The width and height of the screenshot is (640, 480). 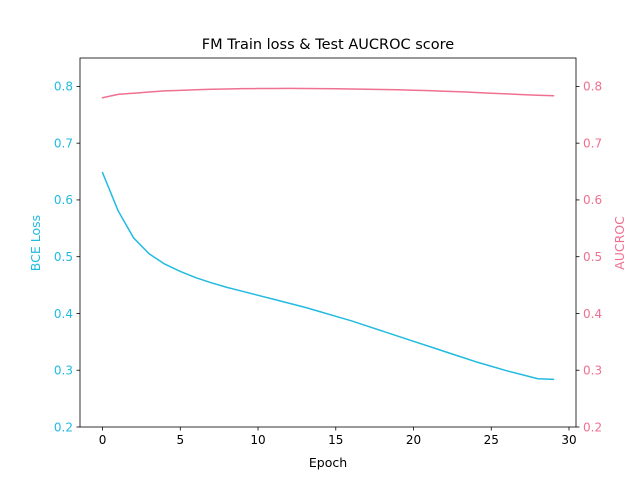 I want to click on right-y-tick-label: 0.8, so click(x=592, y=87).